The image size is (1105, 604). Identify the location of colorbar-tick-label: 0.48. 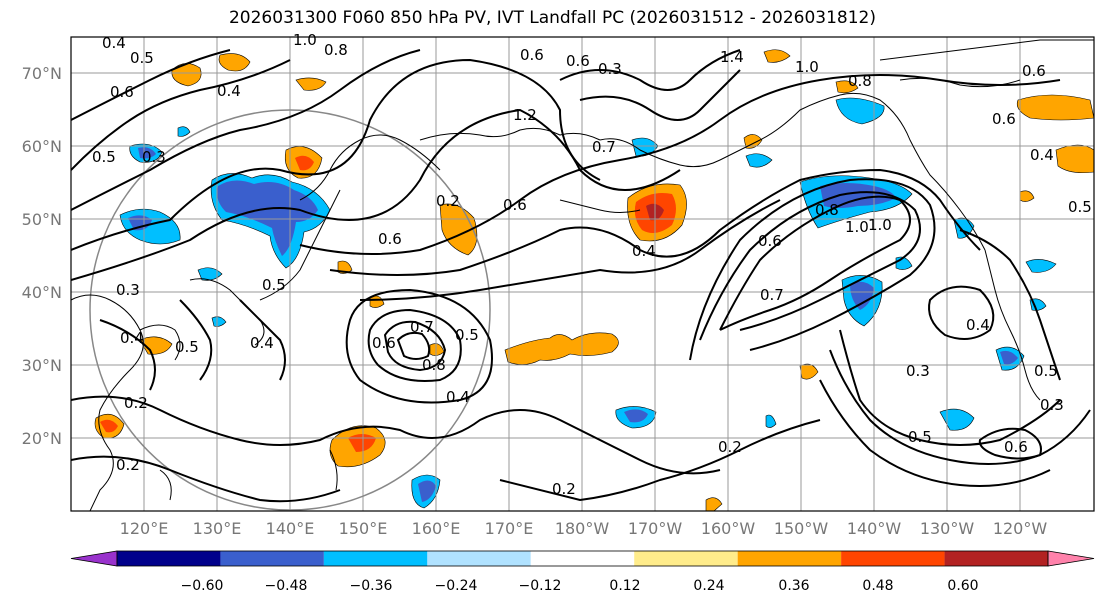
(877, 586).